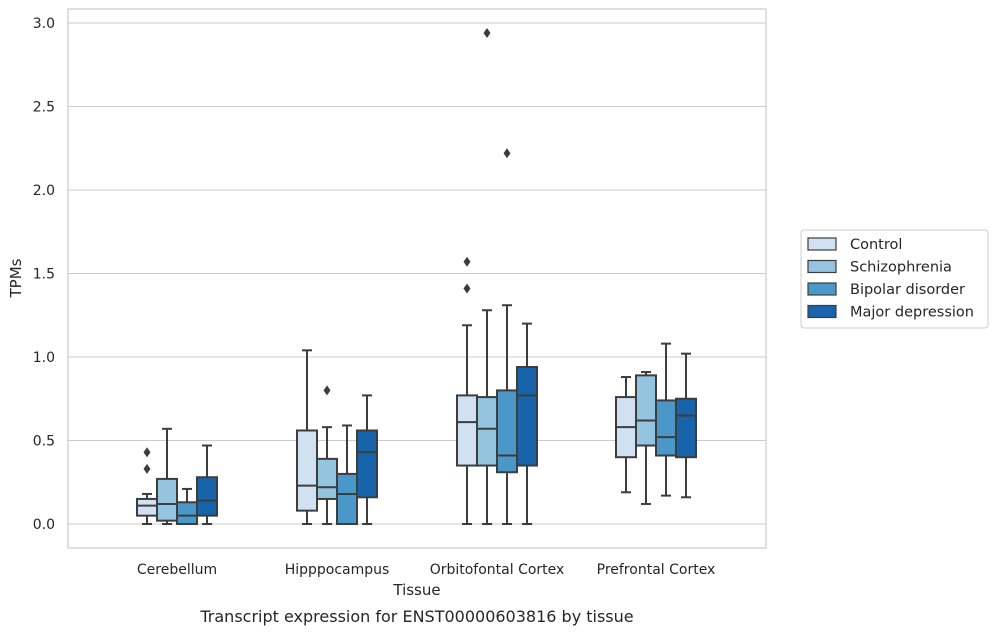  I want to click on y-tick-label: 0.0, so click(44, 525).